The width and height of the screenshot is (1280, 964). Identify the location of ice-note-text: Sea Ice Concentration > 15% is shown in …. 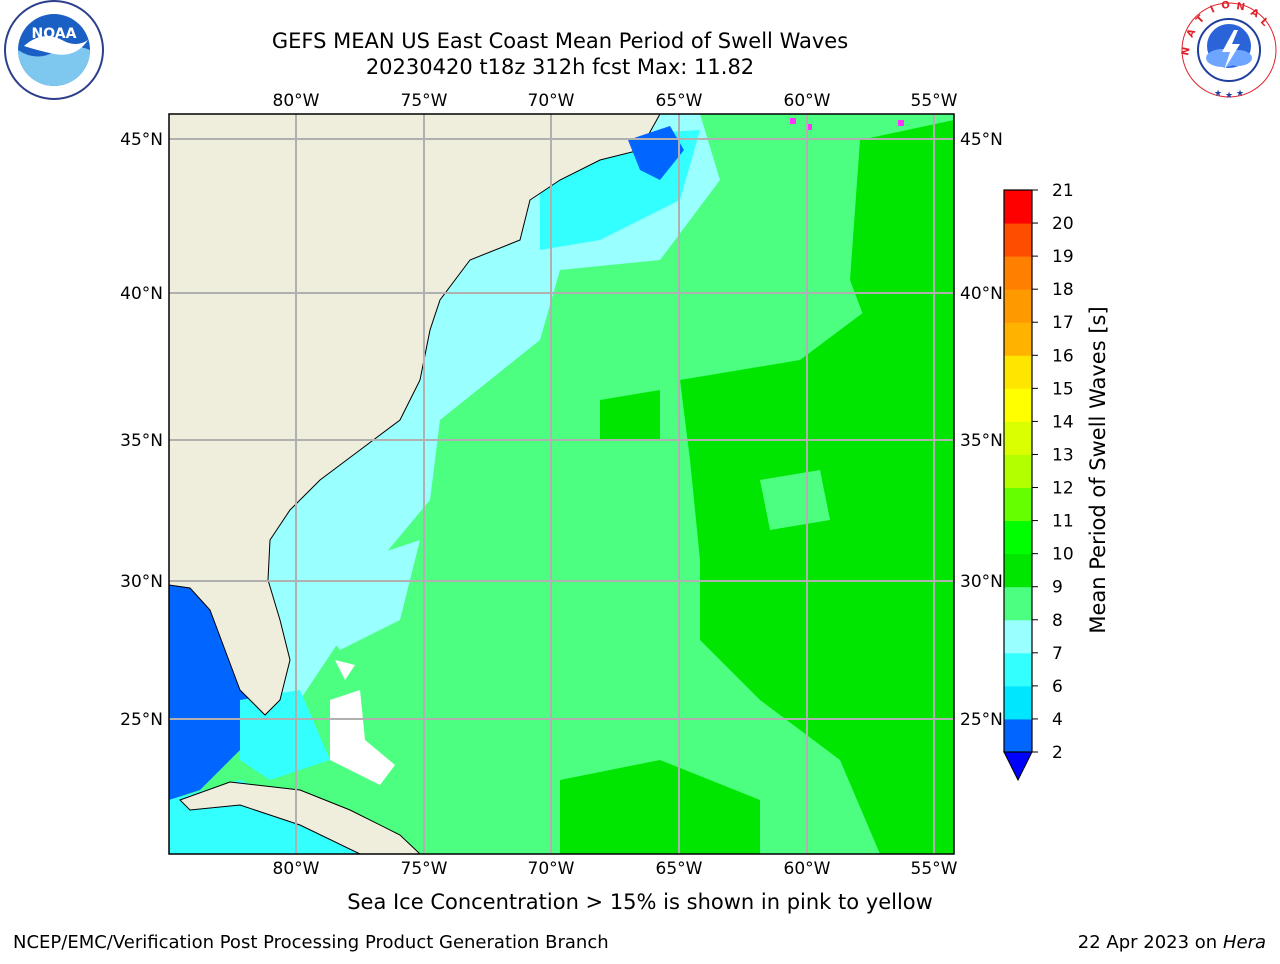
(640, 902).